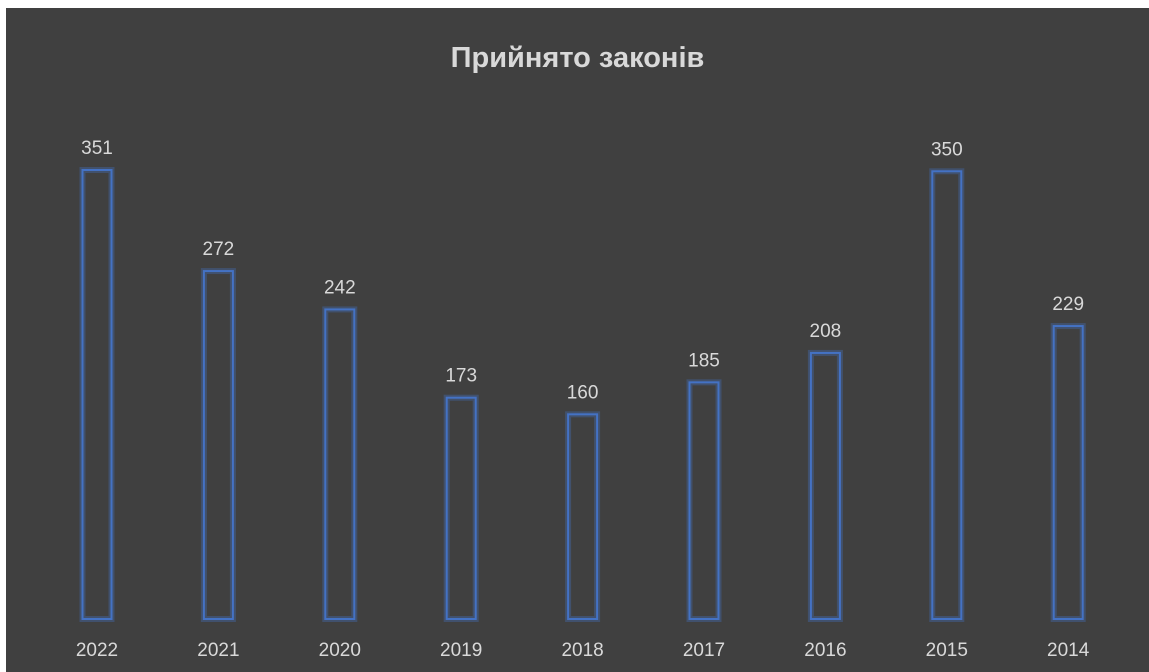  I want to click on bar-2019, so click(461, 508).